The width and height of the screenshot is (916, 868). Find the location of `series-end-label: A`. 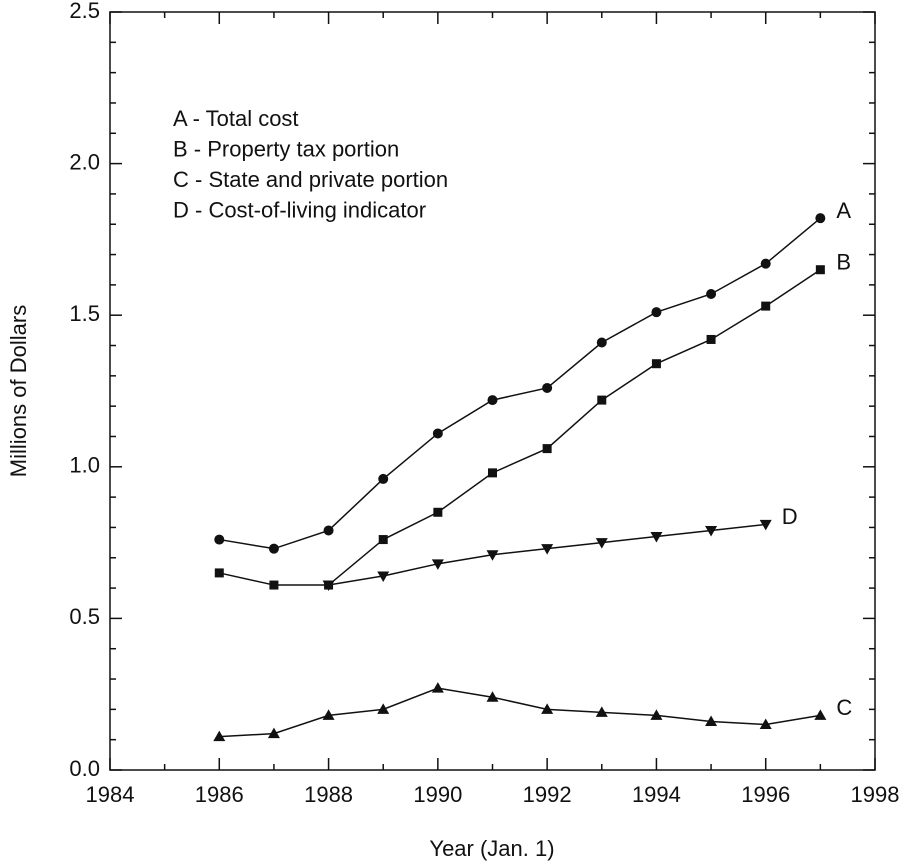

series-end-label: A is located at coordinates (843, 210).